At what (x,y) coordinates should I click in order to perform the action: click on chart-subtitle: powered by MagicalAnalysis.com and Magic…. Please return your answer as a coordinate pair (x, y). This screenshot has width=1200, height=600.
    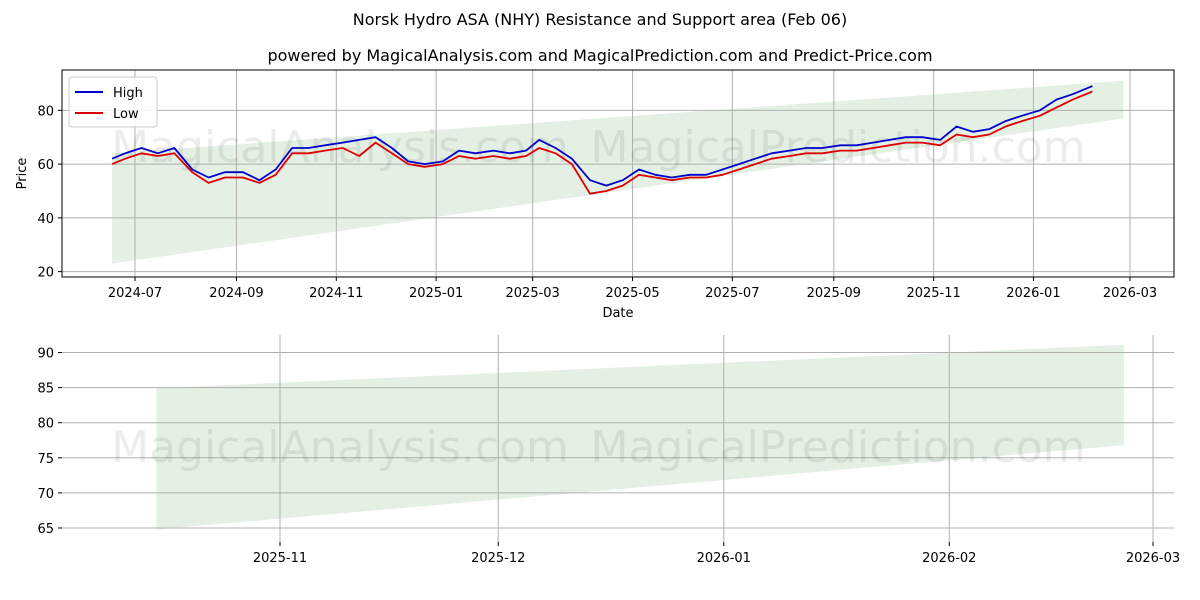
    Looking at the image, I should click on (600, 55).